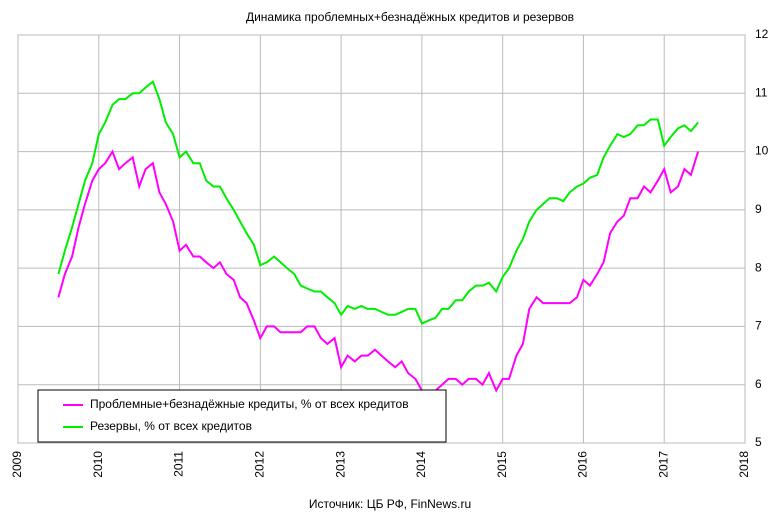  What do you see at coordinates (171, 426) in the screenshot?
I see `legend-label: Резервы, % от всех кредитов` at bounding box center [171, 426].